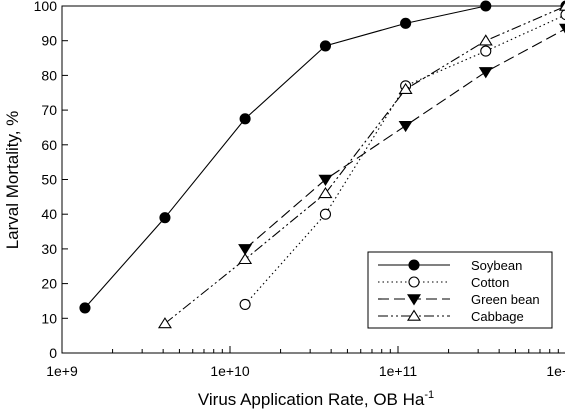 Image resolution: width=565 pixels, height=412 pixels. I want to click on y-tick-label: 100, so click(46, 7).